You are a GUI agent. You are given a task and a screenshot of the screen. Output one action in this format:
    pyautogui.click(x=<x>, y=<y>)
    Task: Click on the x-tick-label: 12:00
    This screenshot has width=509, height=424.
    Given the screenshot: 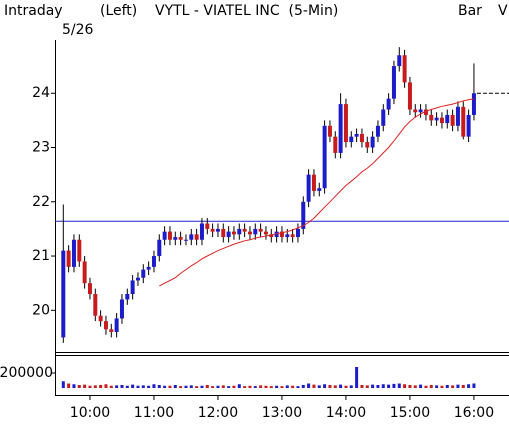 What is the action you would take?
    pyautogui.click(x=218, y=413)
    